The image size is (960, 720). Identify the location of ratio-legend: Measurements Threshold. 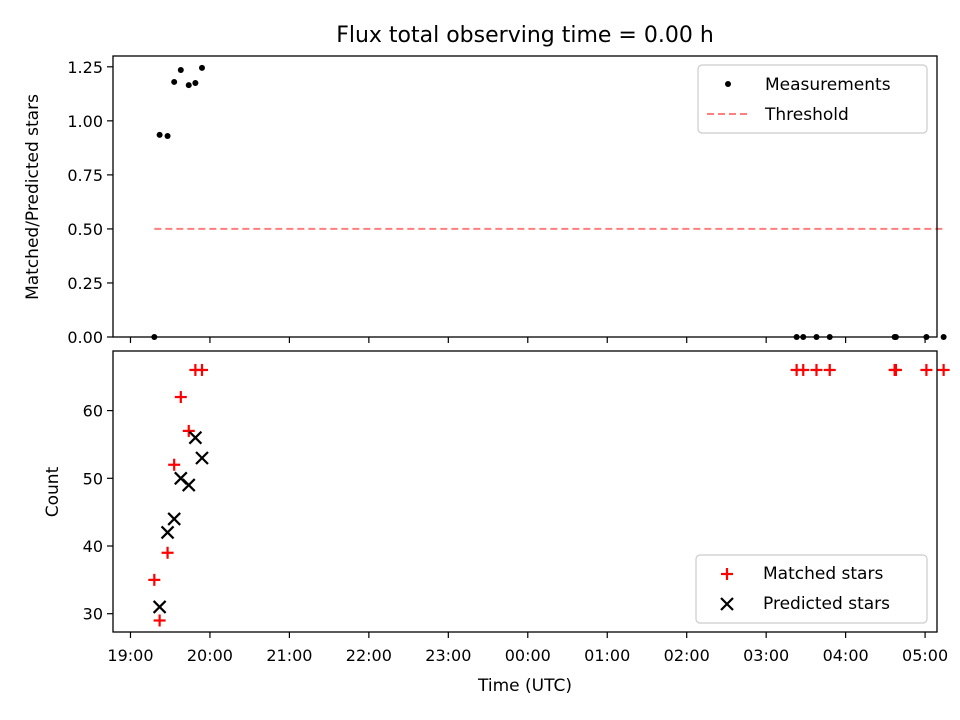
(812, 99).